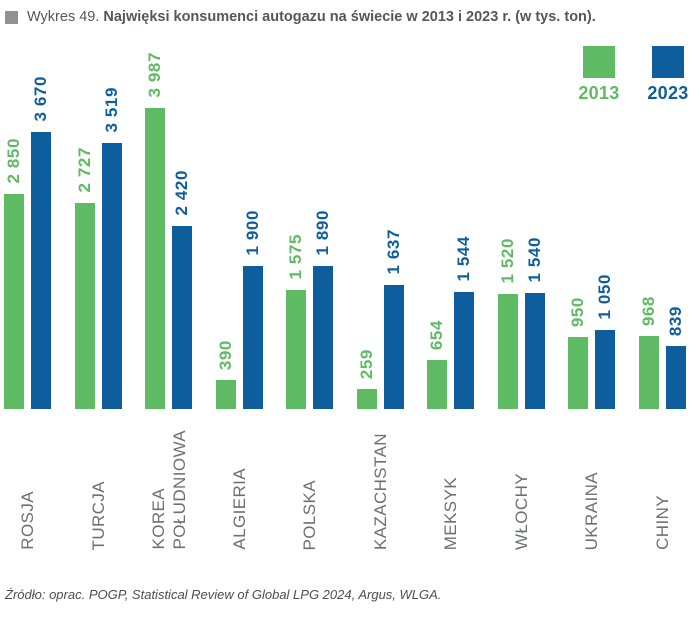 This screenshot has width=690, height=621. I want to click on value-label-2013: 2 727, so click(84, 170).